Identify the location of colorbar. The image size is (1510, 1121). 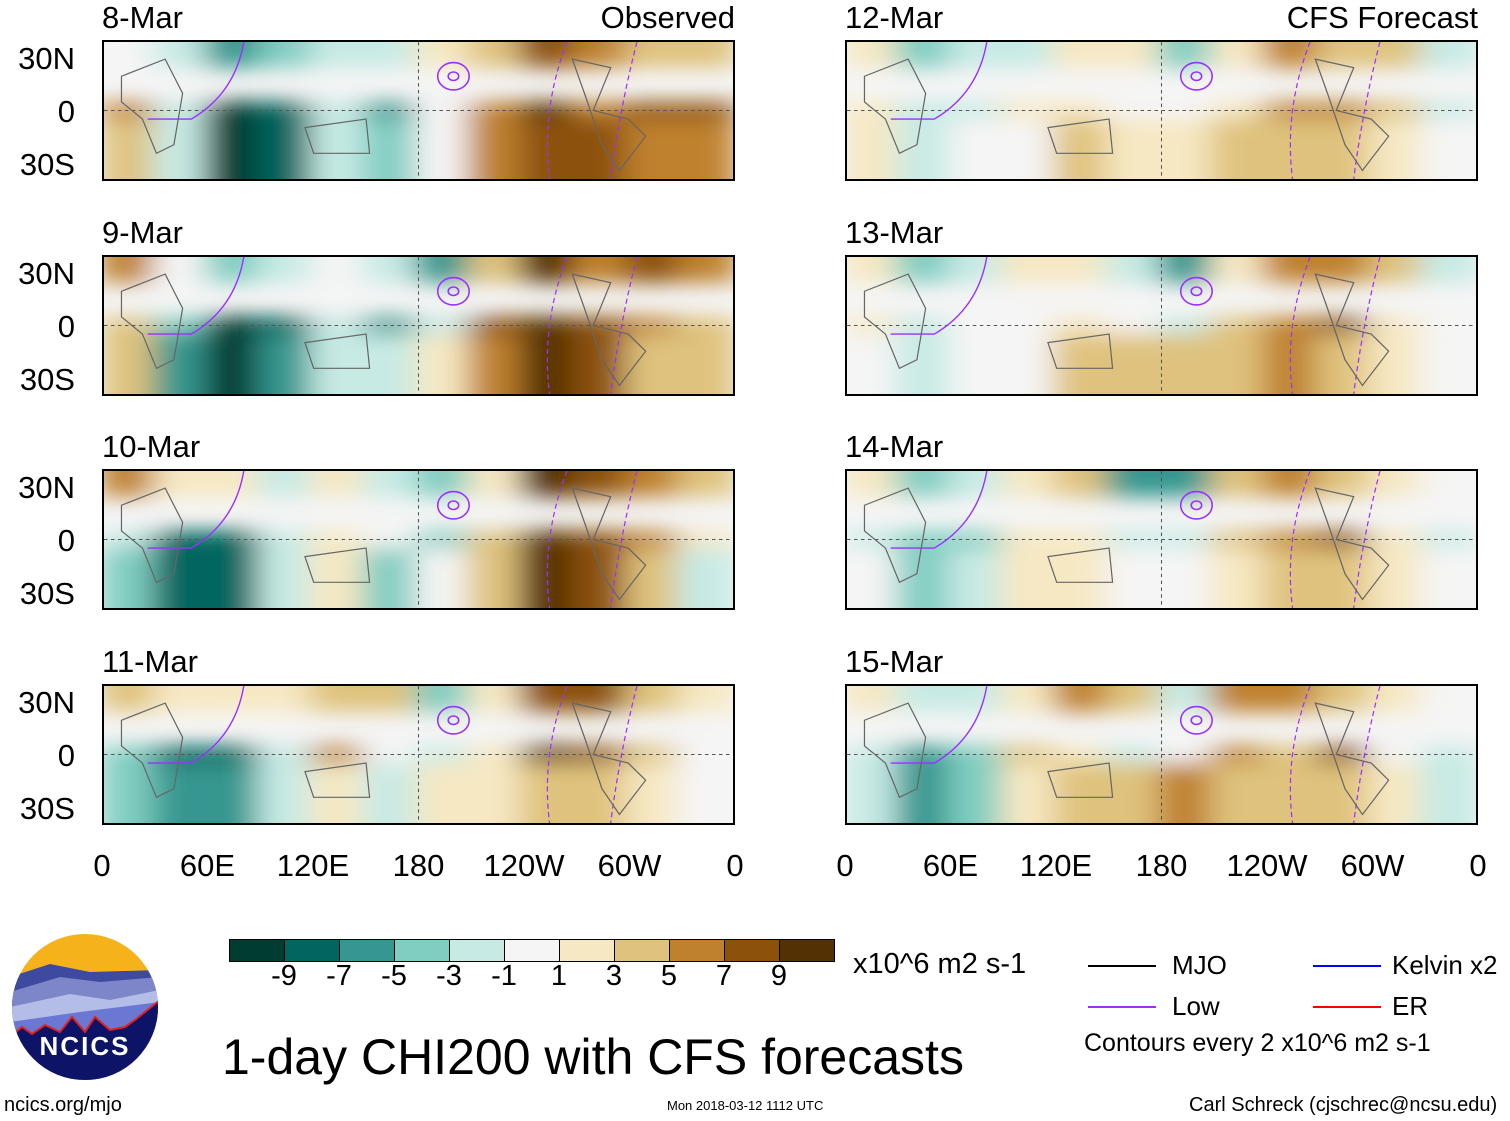
(532, 950).